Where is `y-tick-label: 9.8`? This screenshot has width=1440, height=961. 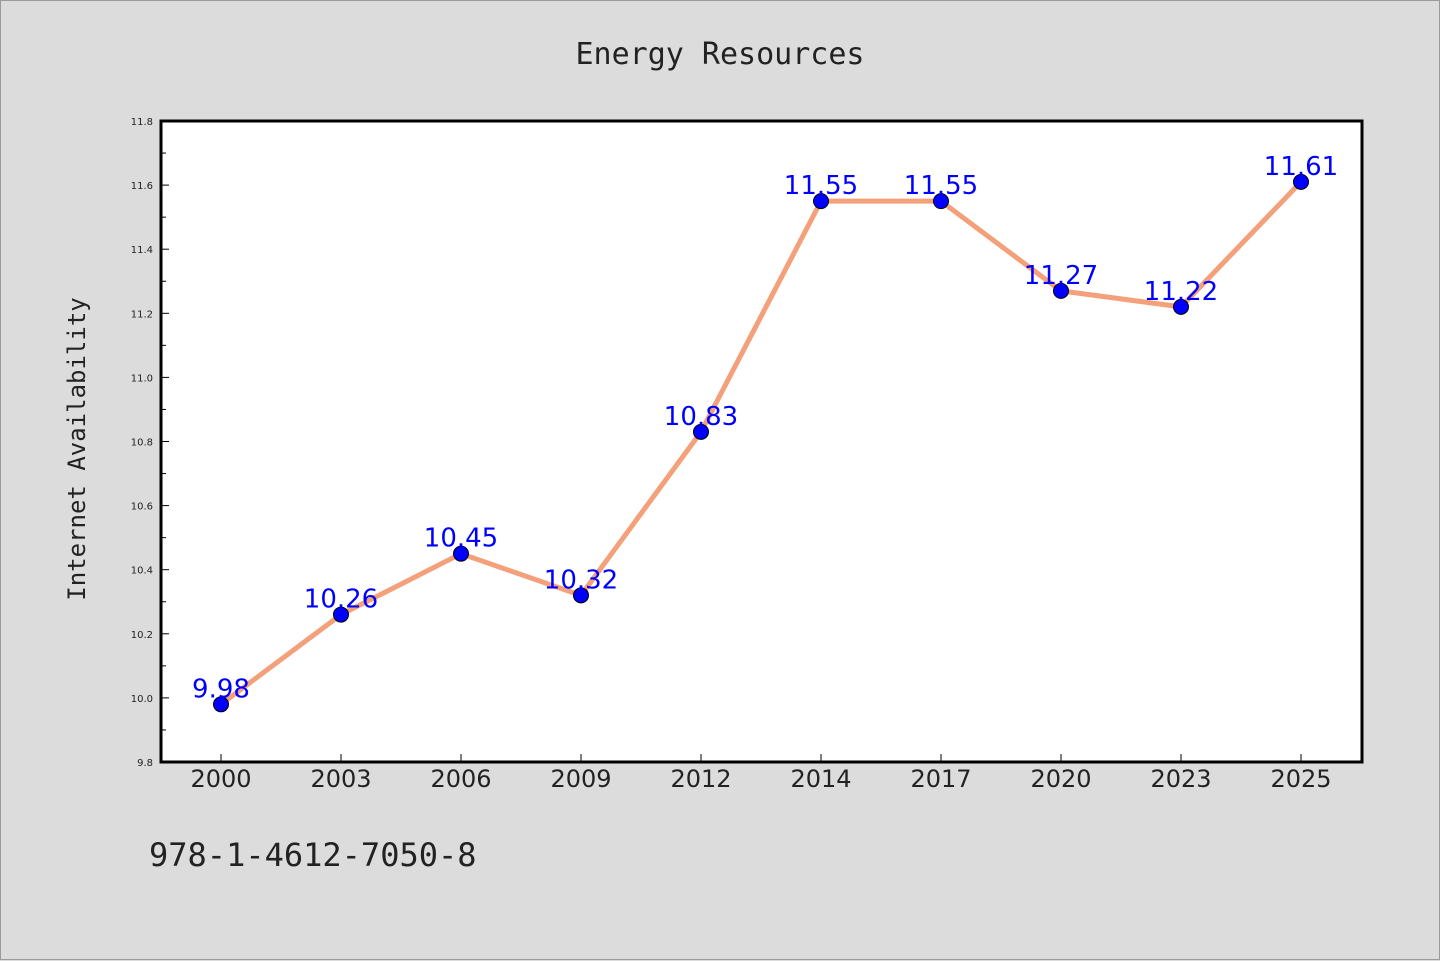
y-tick-label: 9.8 is located at coordinates (145, 763).